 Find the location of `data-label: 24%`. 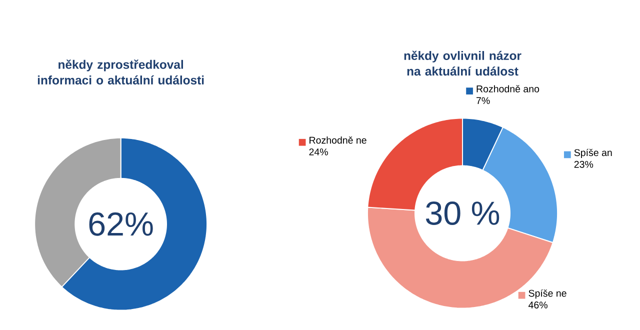

data-label: 24% is located at coordinates (318, 152).